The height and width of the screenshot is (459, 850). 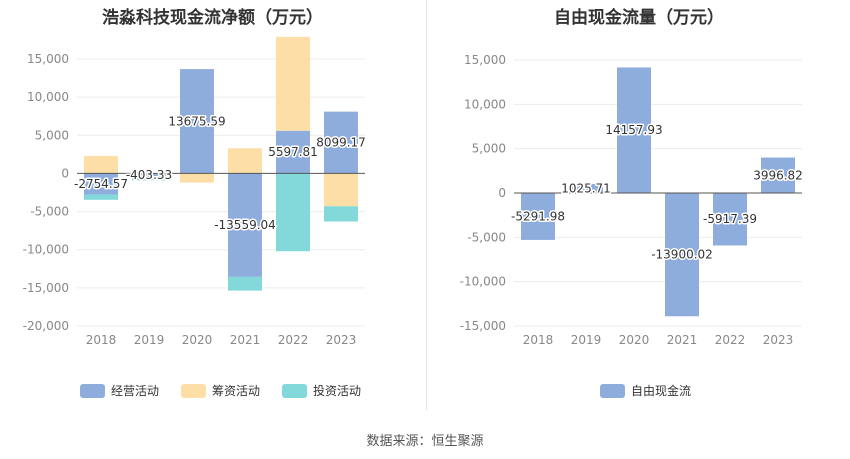 I want to click on left-ytick-label: -15,000, so click(x=46, y=288).